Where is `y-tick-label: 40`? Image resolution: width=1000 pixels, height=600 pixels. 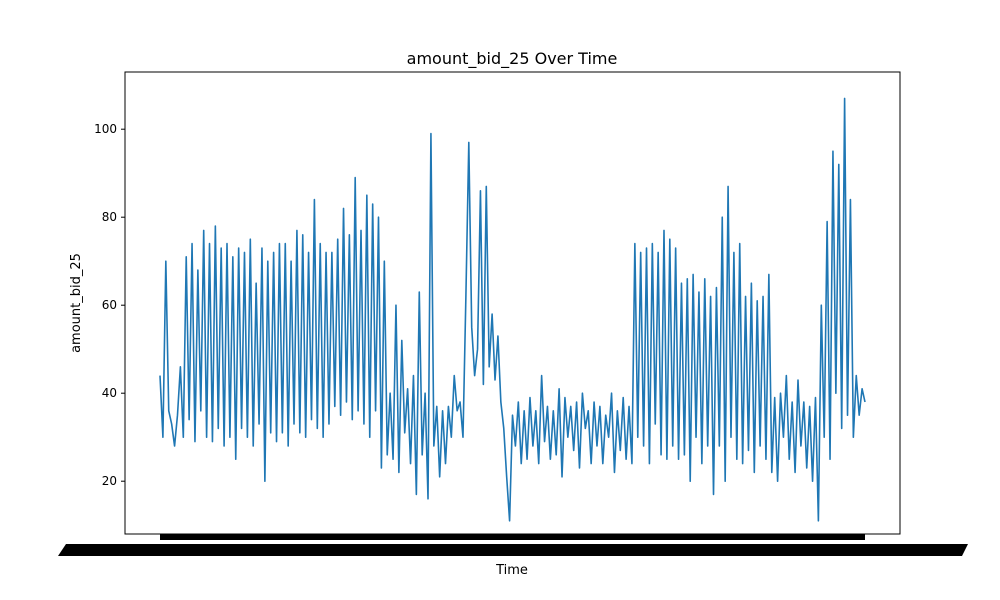 y-tick-label: 40 is located at coordinates (109, 393).